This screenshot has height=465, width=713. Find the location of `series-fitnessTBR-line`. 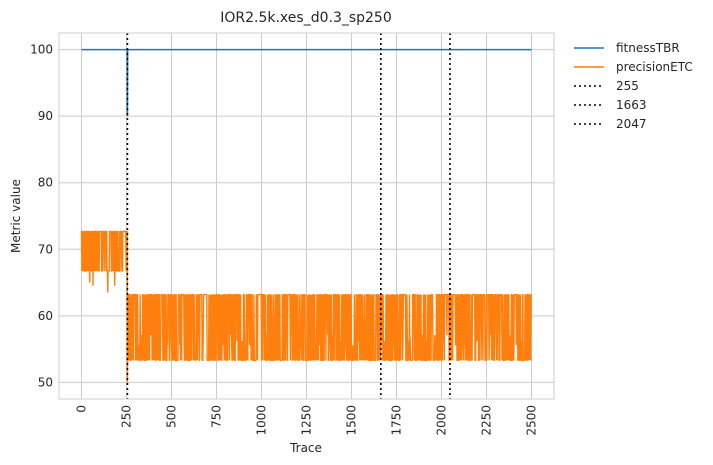

series-fitnessTBR-line is located at coordinates (306, 82).